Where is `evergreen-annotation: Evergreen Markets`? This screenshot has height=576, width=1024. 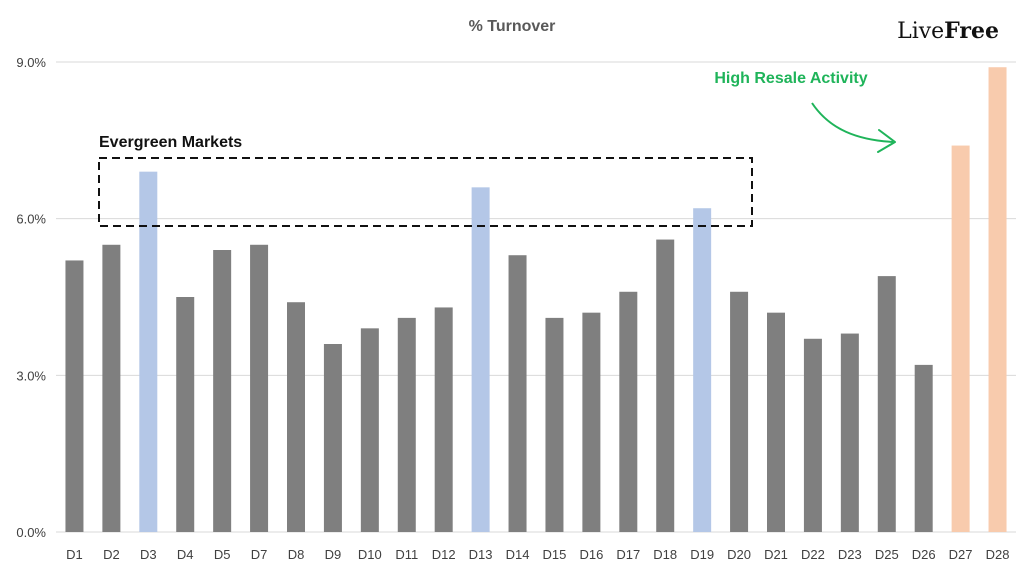
evergreen-annotation: Evergreen Markets is located at coordinates (425, 180).